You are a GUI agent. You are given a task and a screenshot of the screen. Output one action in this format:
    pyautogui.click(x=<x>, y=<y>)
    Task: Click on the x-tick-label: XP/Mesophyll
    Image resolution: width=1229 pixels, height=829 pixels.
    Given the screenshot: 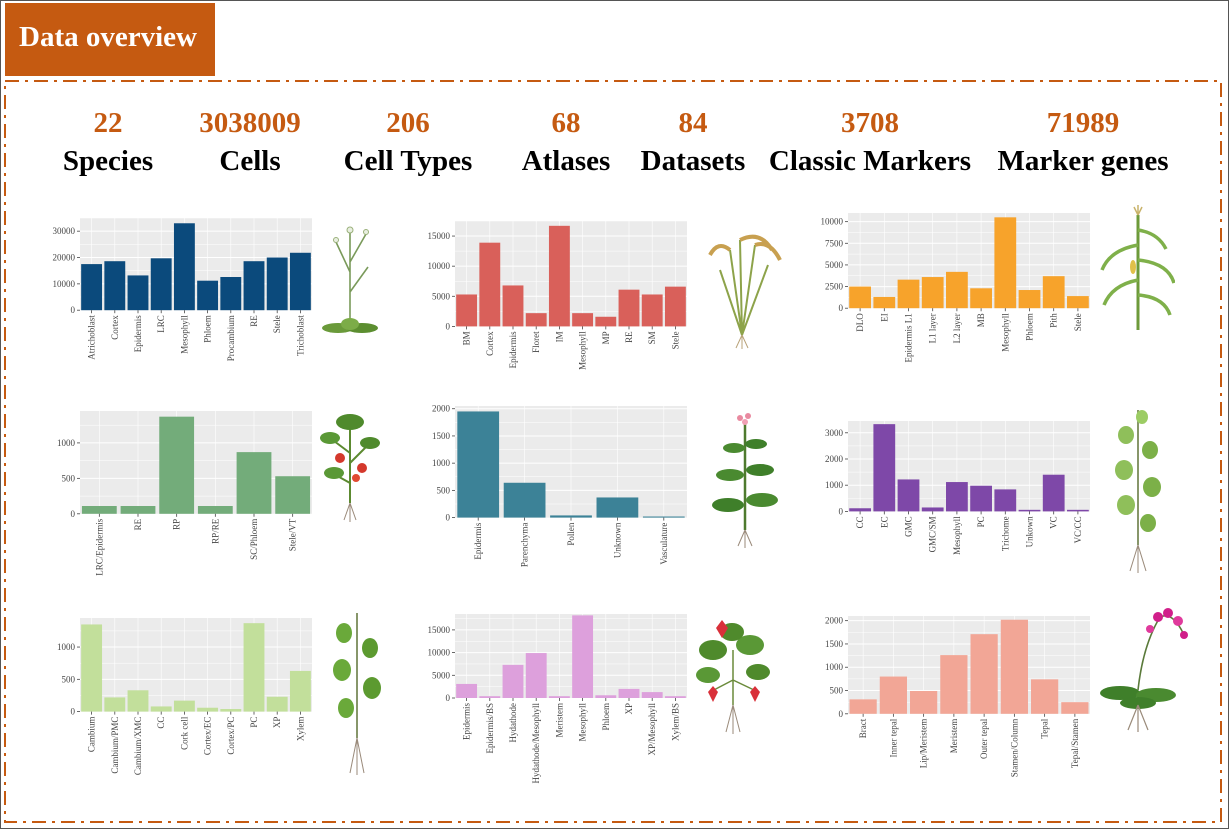 What is the action you would take?
    pyautogui.click(x=652, y=729)
    